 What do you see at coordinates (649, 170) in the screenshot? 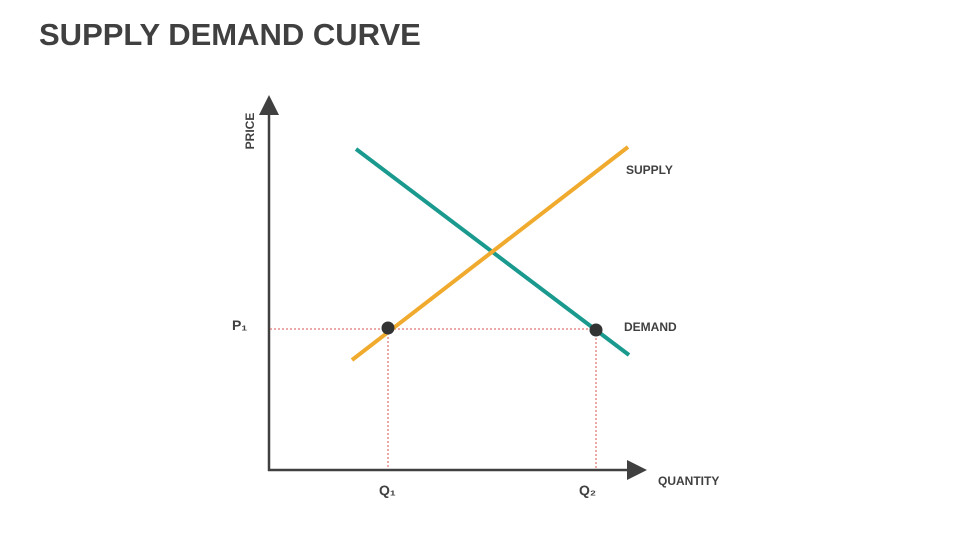
I see `supply-label: SUPPLY` at bounding box center [649, 170].